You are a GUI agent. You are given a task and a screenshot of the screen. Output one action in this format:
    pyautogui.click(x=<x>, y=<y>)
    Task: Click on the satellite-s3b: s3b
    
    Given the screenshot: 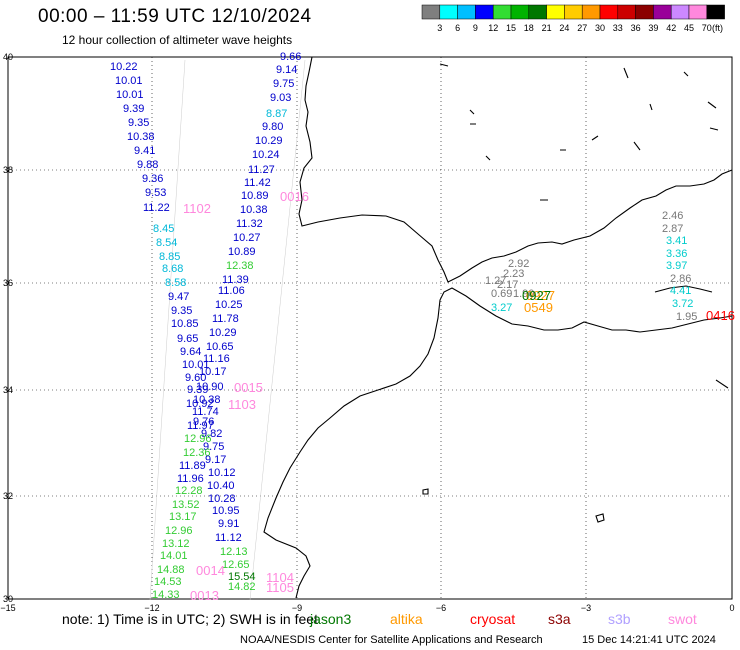 What is the action you would take?
    pyautogui.click(x=619, y=619)
    